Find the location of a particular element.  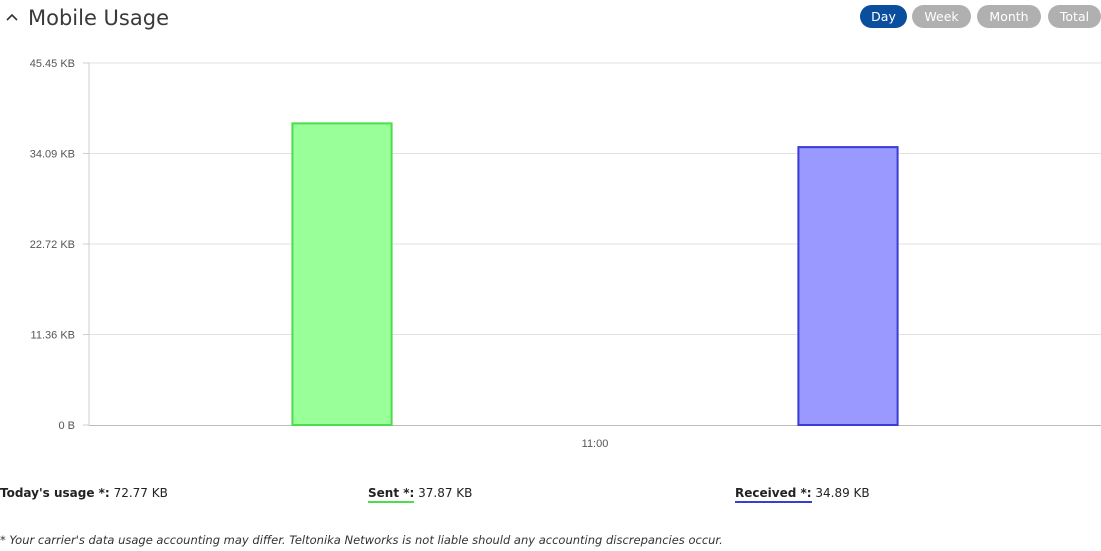

received-usage-value: 34.89 KB is located at coordinates (842, 493).